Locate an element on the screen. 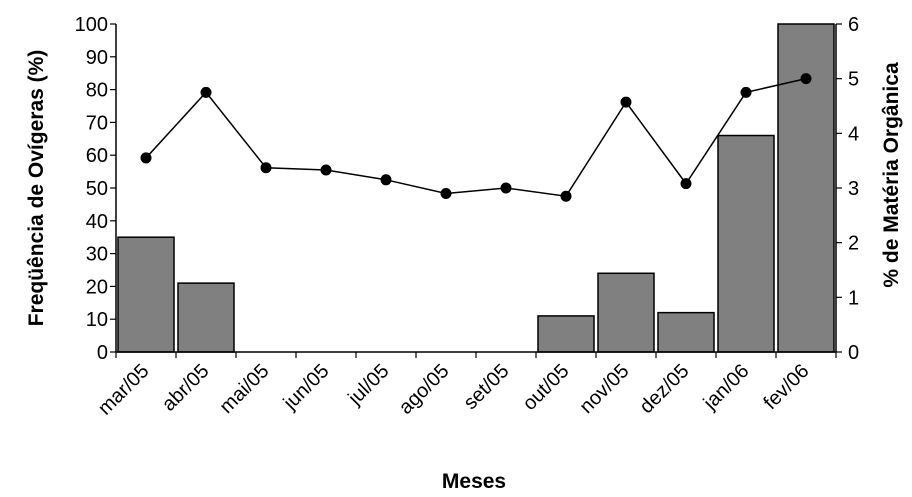  x-tick-label: jun/05 is located at coordinates (306, 387).